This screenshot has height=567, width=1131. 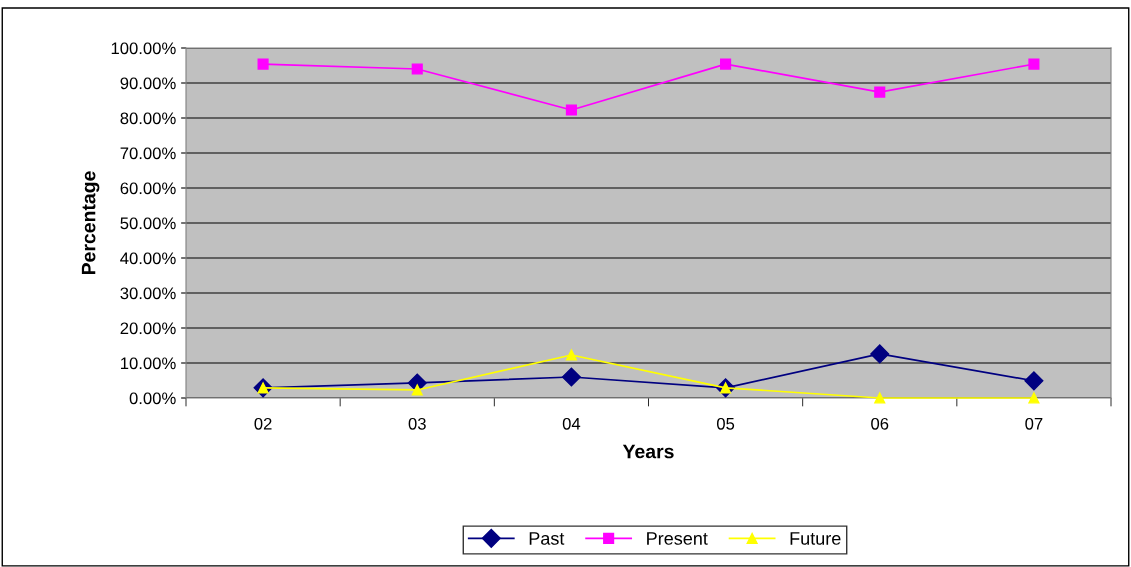 What do you see at coordinates (148, 153) in the screenshot?
I see `y-tick-label: 70.00%` at bounding box center [148, 153].